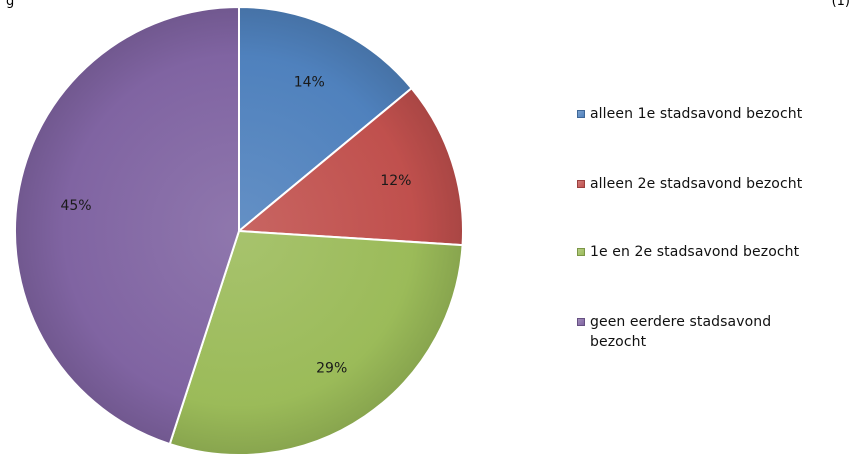 The image size is (856, 455). Describe the element at coordinates (331, 369) in the screenshot. I see `slice-value-label-1e-en-2e: 29%` at that location.